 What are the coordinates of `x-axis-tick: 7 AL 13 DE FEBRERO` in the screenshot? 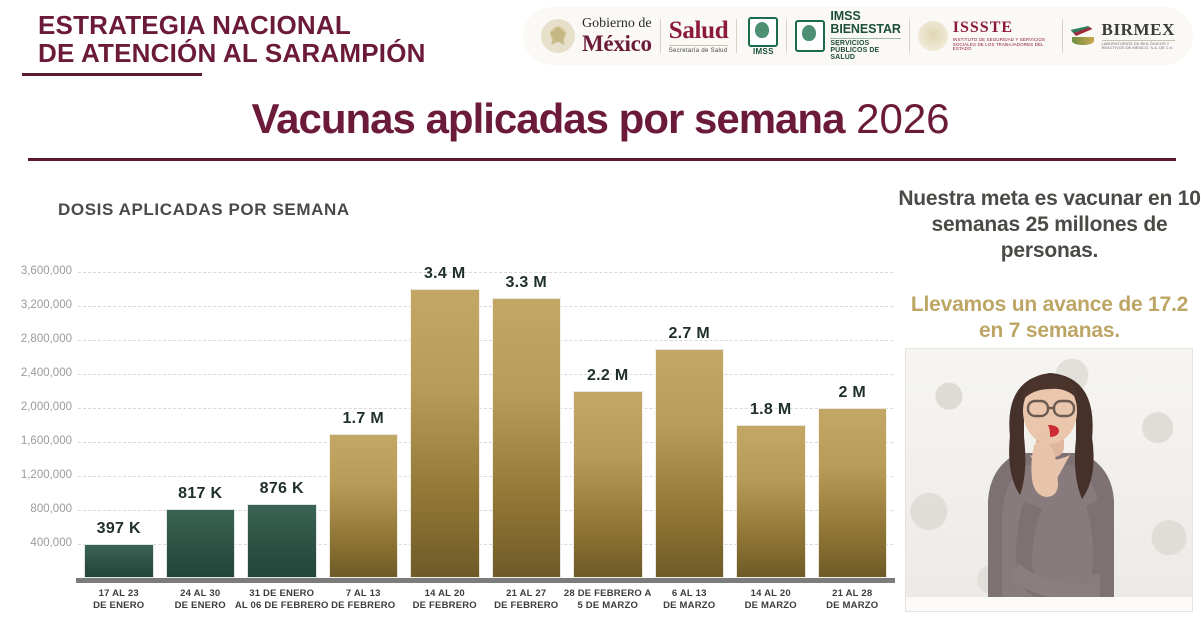 It's located at (363, 599).